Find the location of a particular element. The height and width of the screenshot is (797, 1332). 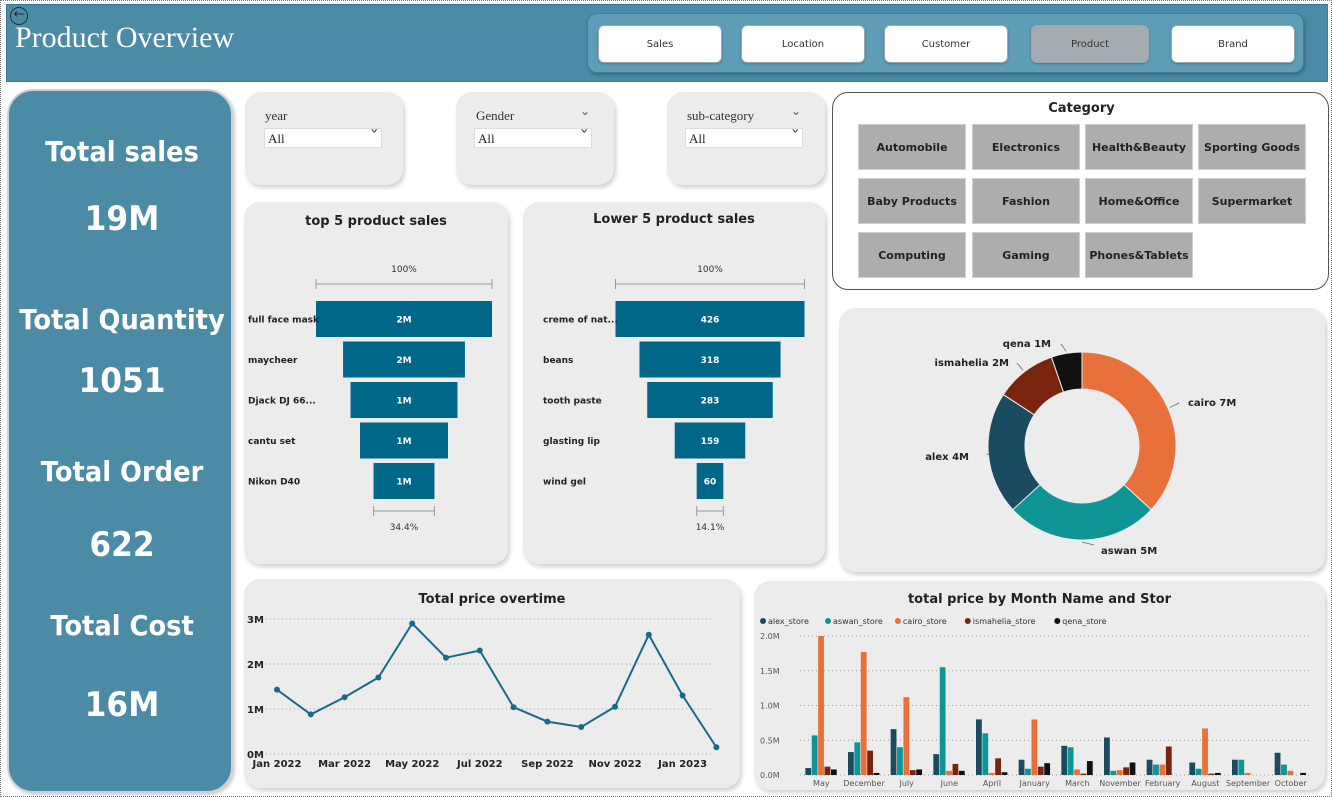

legend-label: aswan_store is located at coordinates (858, 621).